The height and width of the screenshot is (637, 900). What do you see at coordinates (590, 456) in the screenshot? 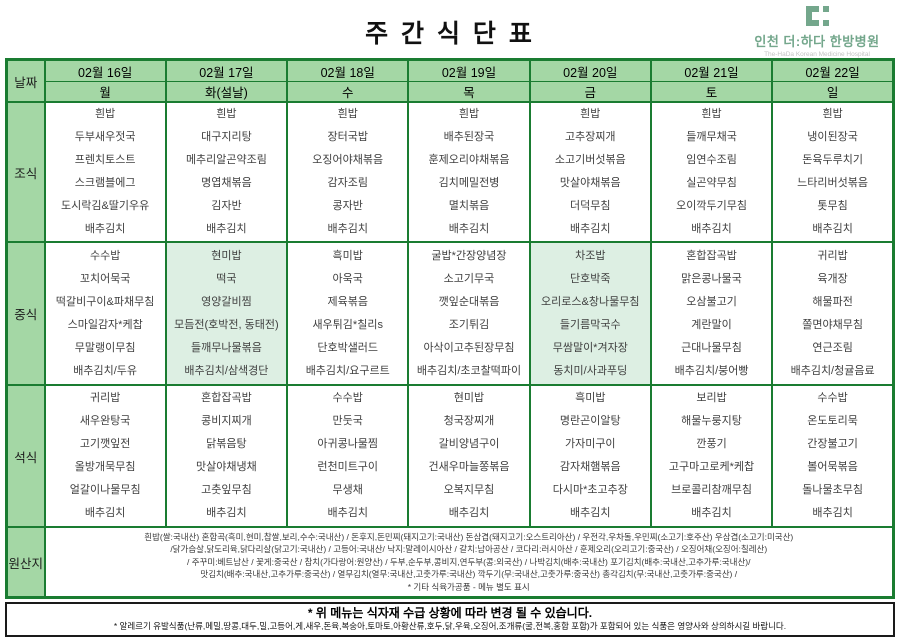
I see `menu-cell-2-4: 흑미밥 명란곤이알탕 가자미구이 감자채햄볶음 다시마*초고추장 배추김치` at bounding box center [590, 456].